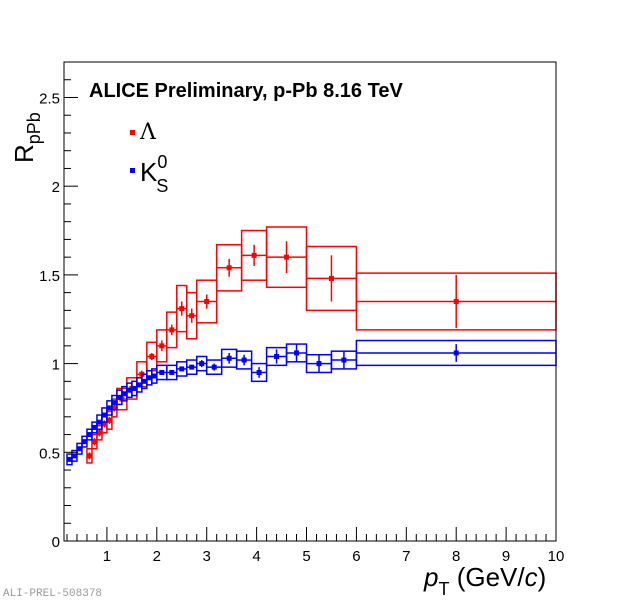 The height and width of the screenshot is (605, 620). I want to click on x-tick-label: 10, so click(556, 556).